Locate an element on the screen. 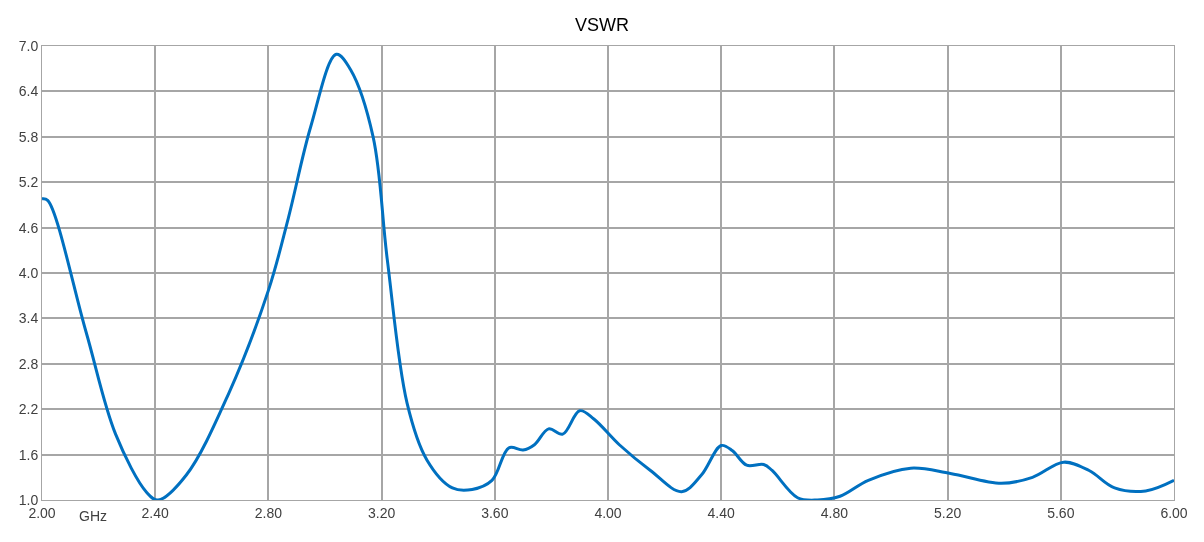 The height and width of the screenshot is (542, 1204). x-tick-label: 4.00 is located at coordinates (608, 512).